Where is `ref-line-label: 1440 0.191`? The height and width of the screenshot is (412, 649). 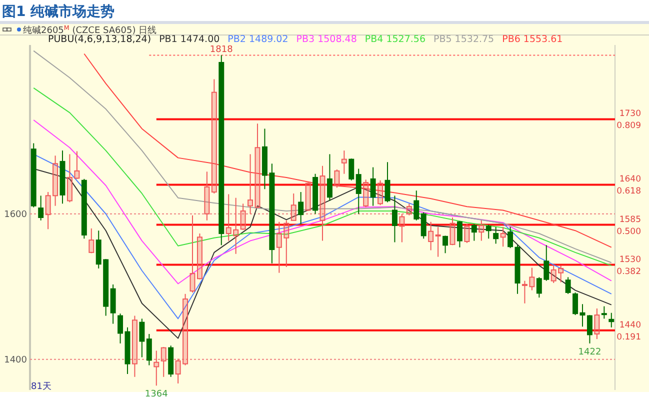 ref-line-label: 1440 0.191 is located at coordinates (628, 331).